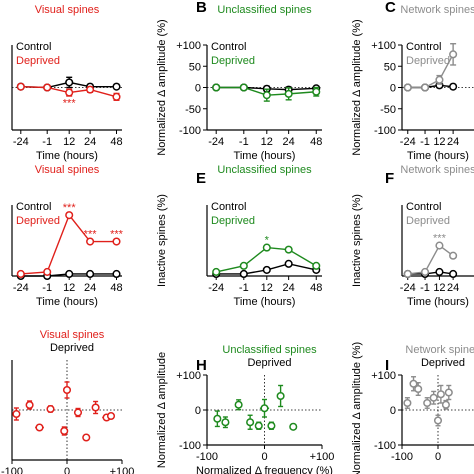 The image size is (474, 474). What do you see at coordinates (201, 8) in the screenshot?
I see `panel-letter: B` at bounding box center [201, 8].